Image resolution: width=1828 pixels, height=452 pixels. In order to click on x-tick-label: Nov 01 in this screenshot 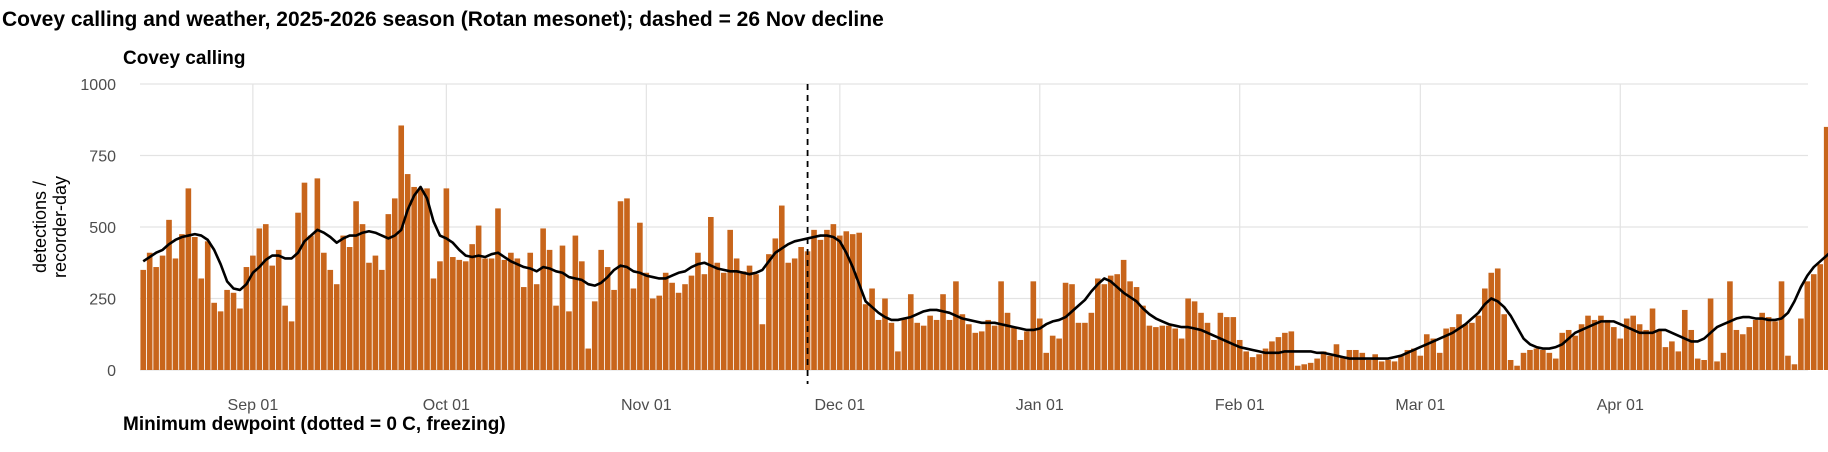, I will do `click(646, 405)`.